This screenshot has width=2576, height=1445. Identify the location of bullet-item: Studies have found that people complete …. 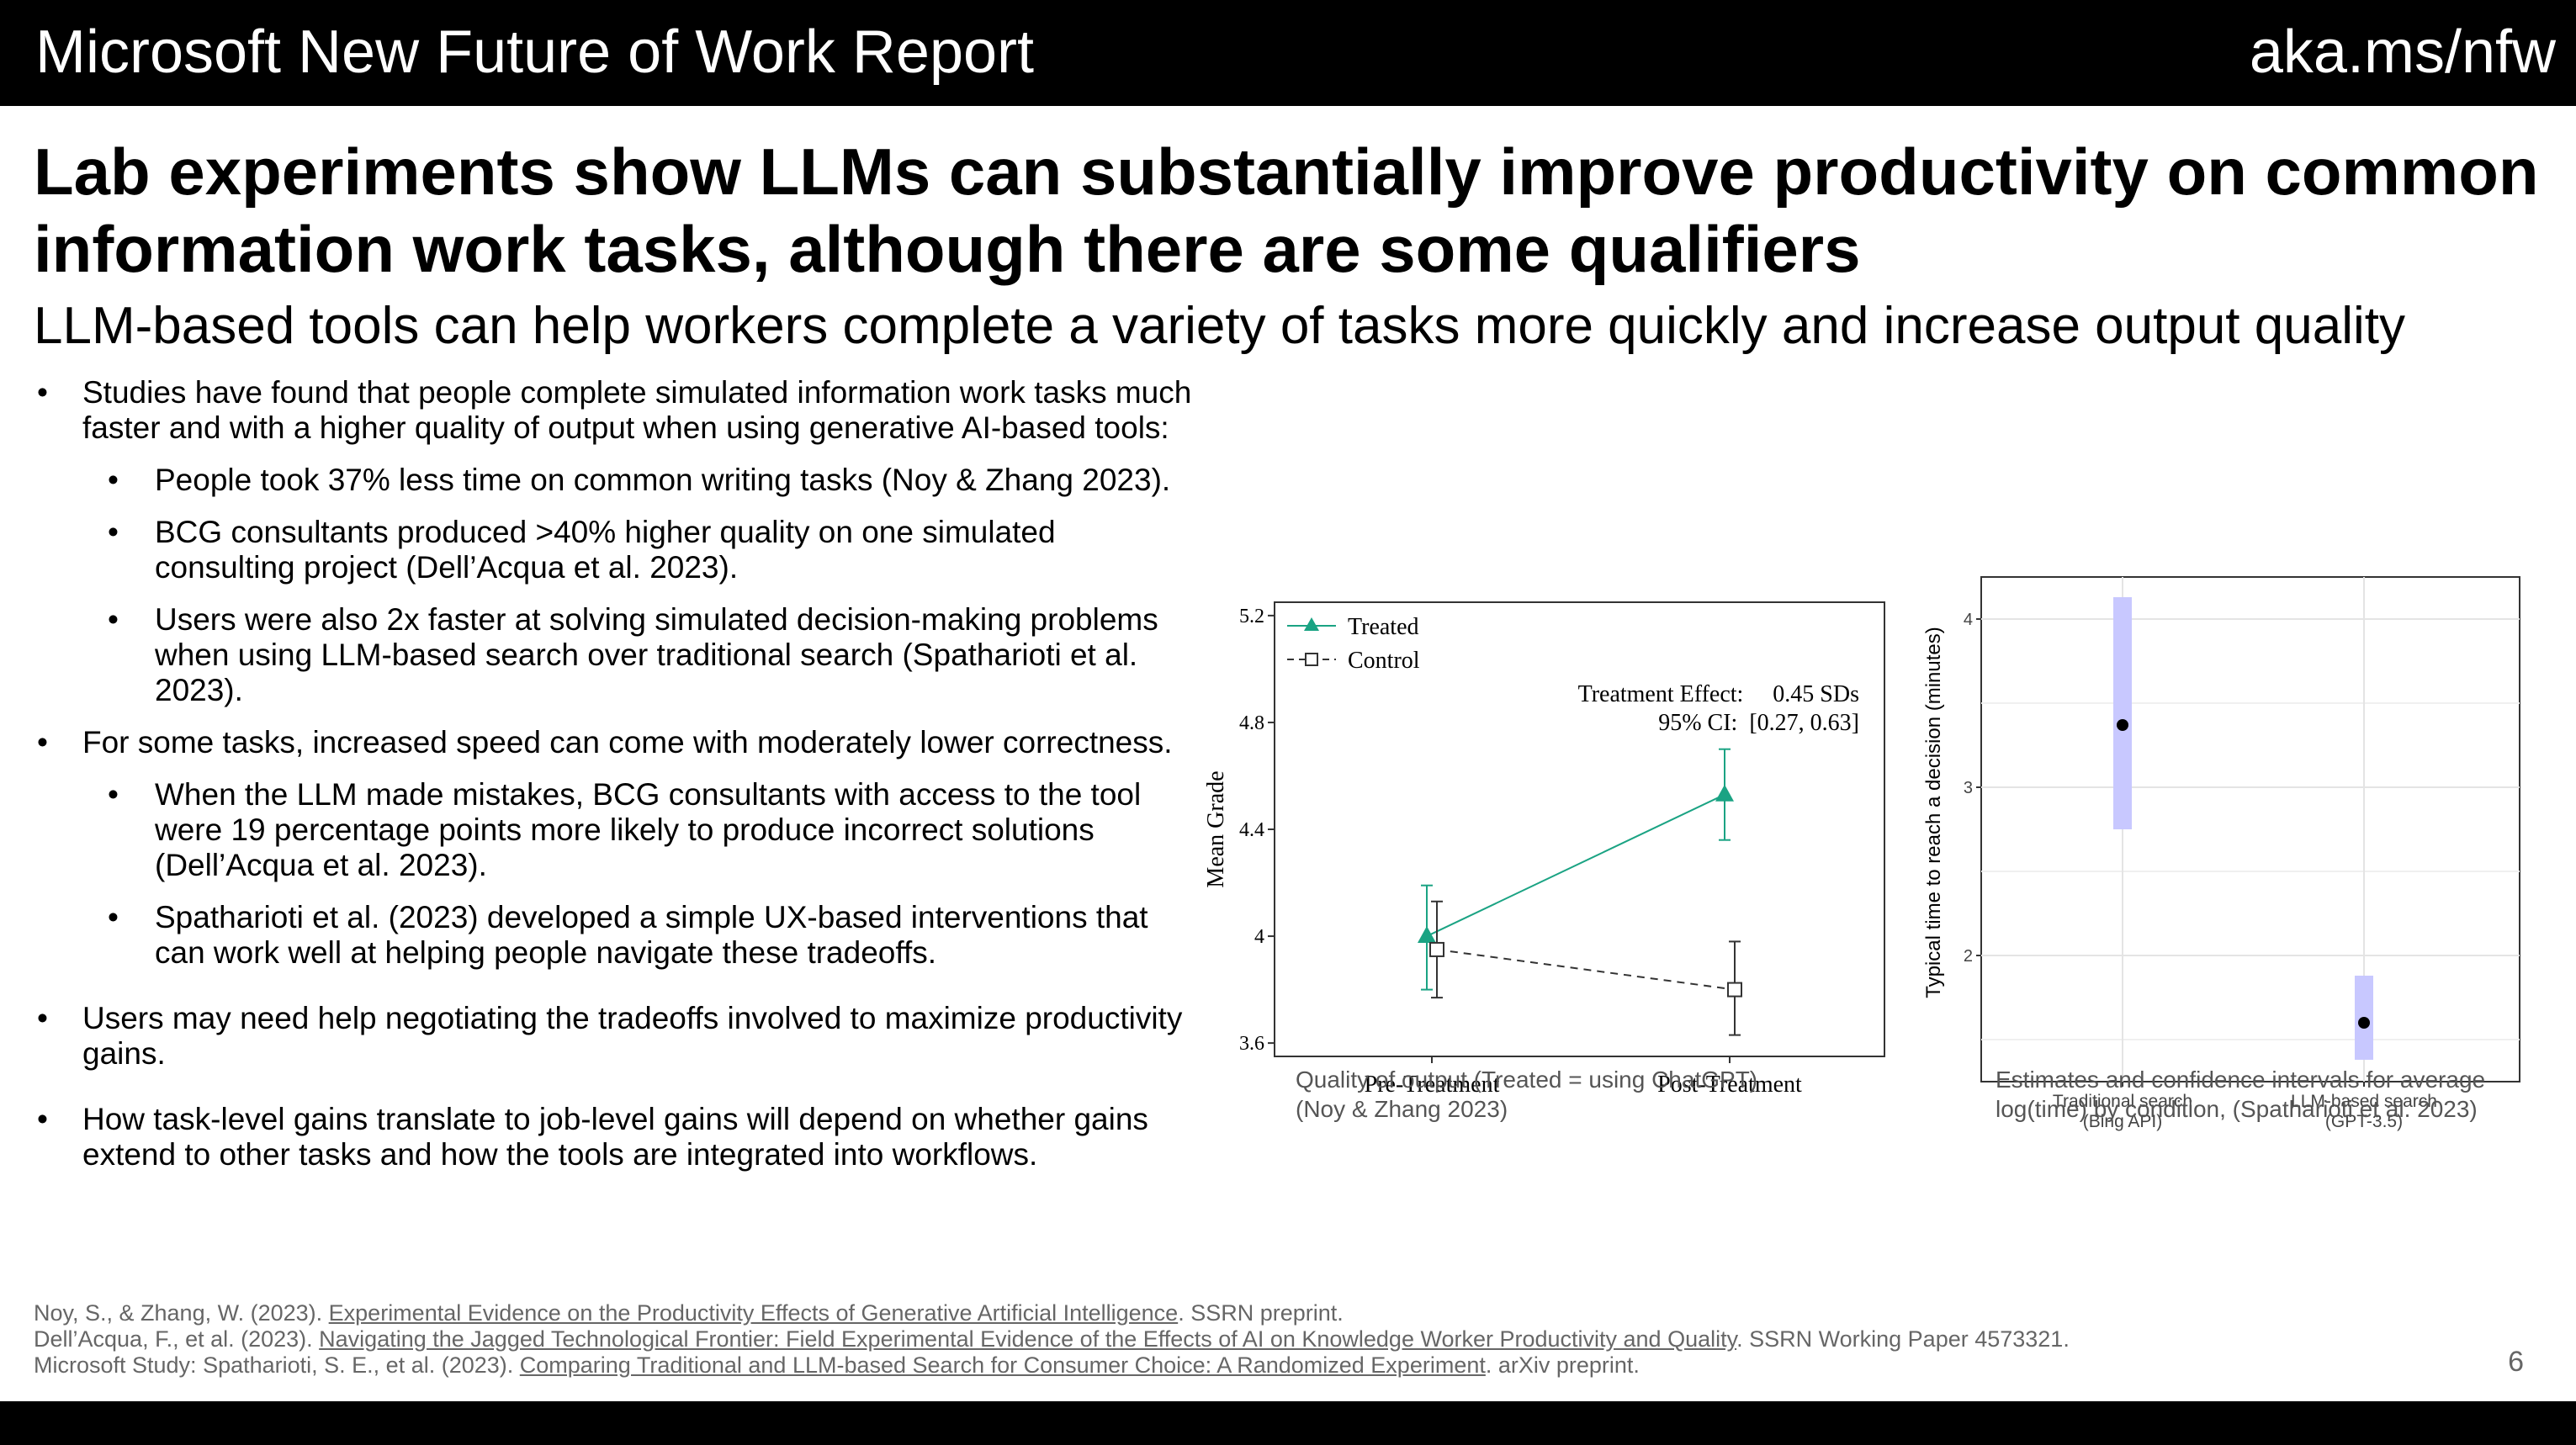
(614, 410).